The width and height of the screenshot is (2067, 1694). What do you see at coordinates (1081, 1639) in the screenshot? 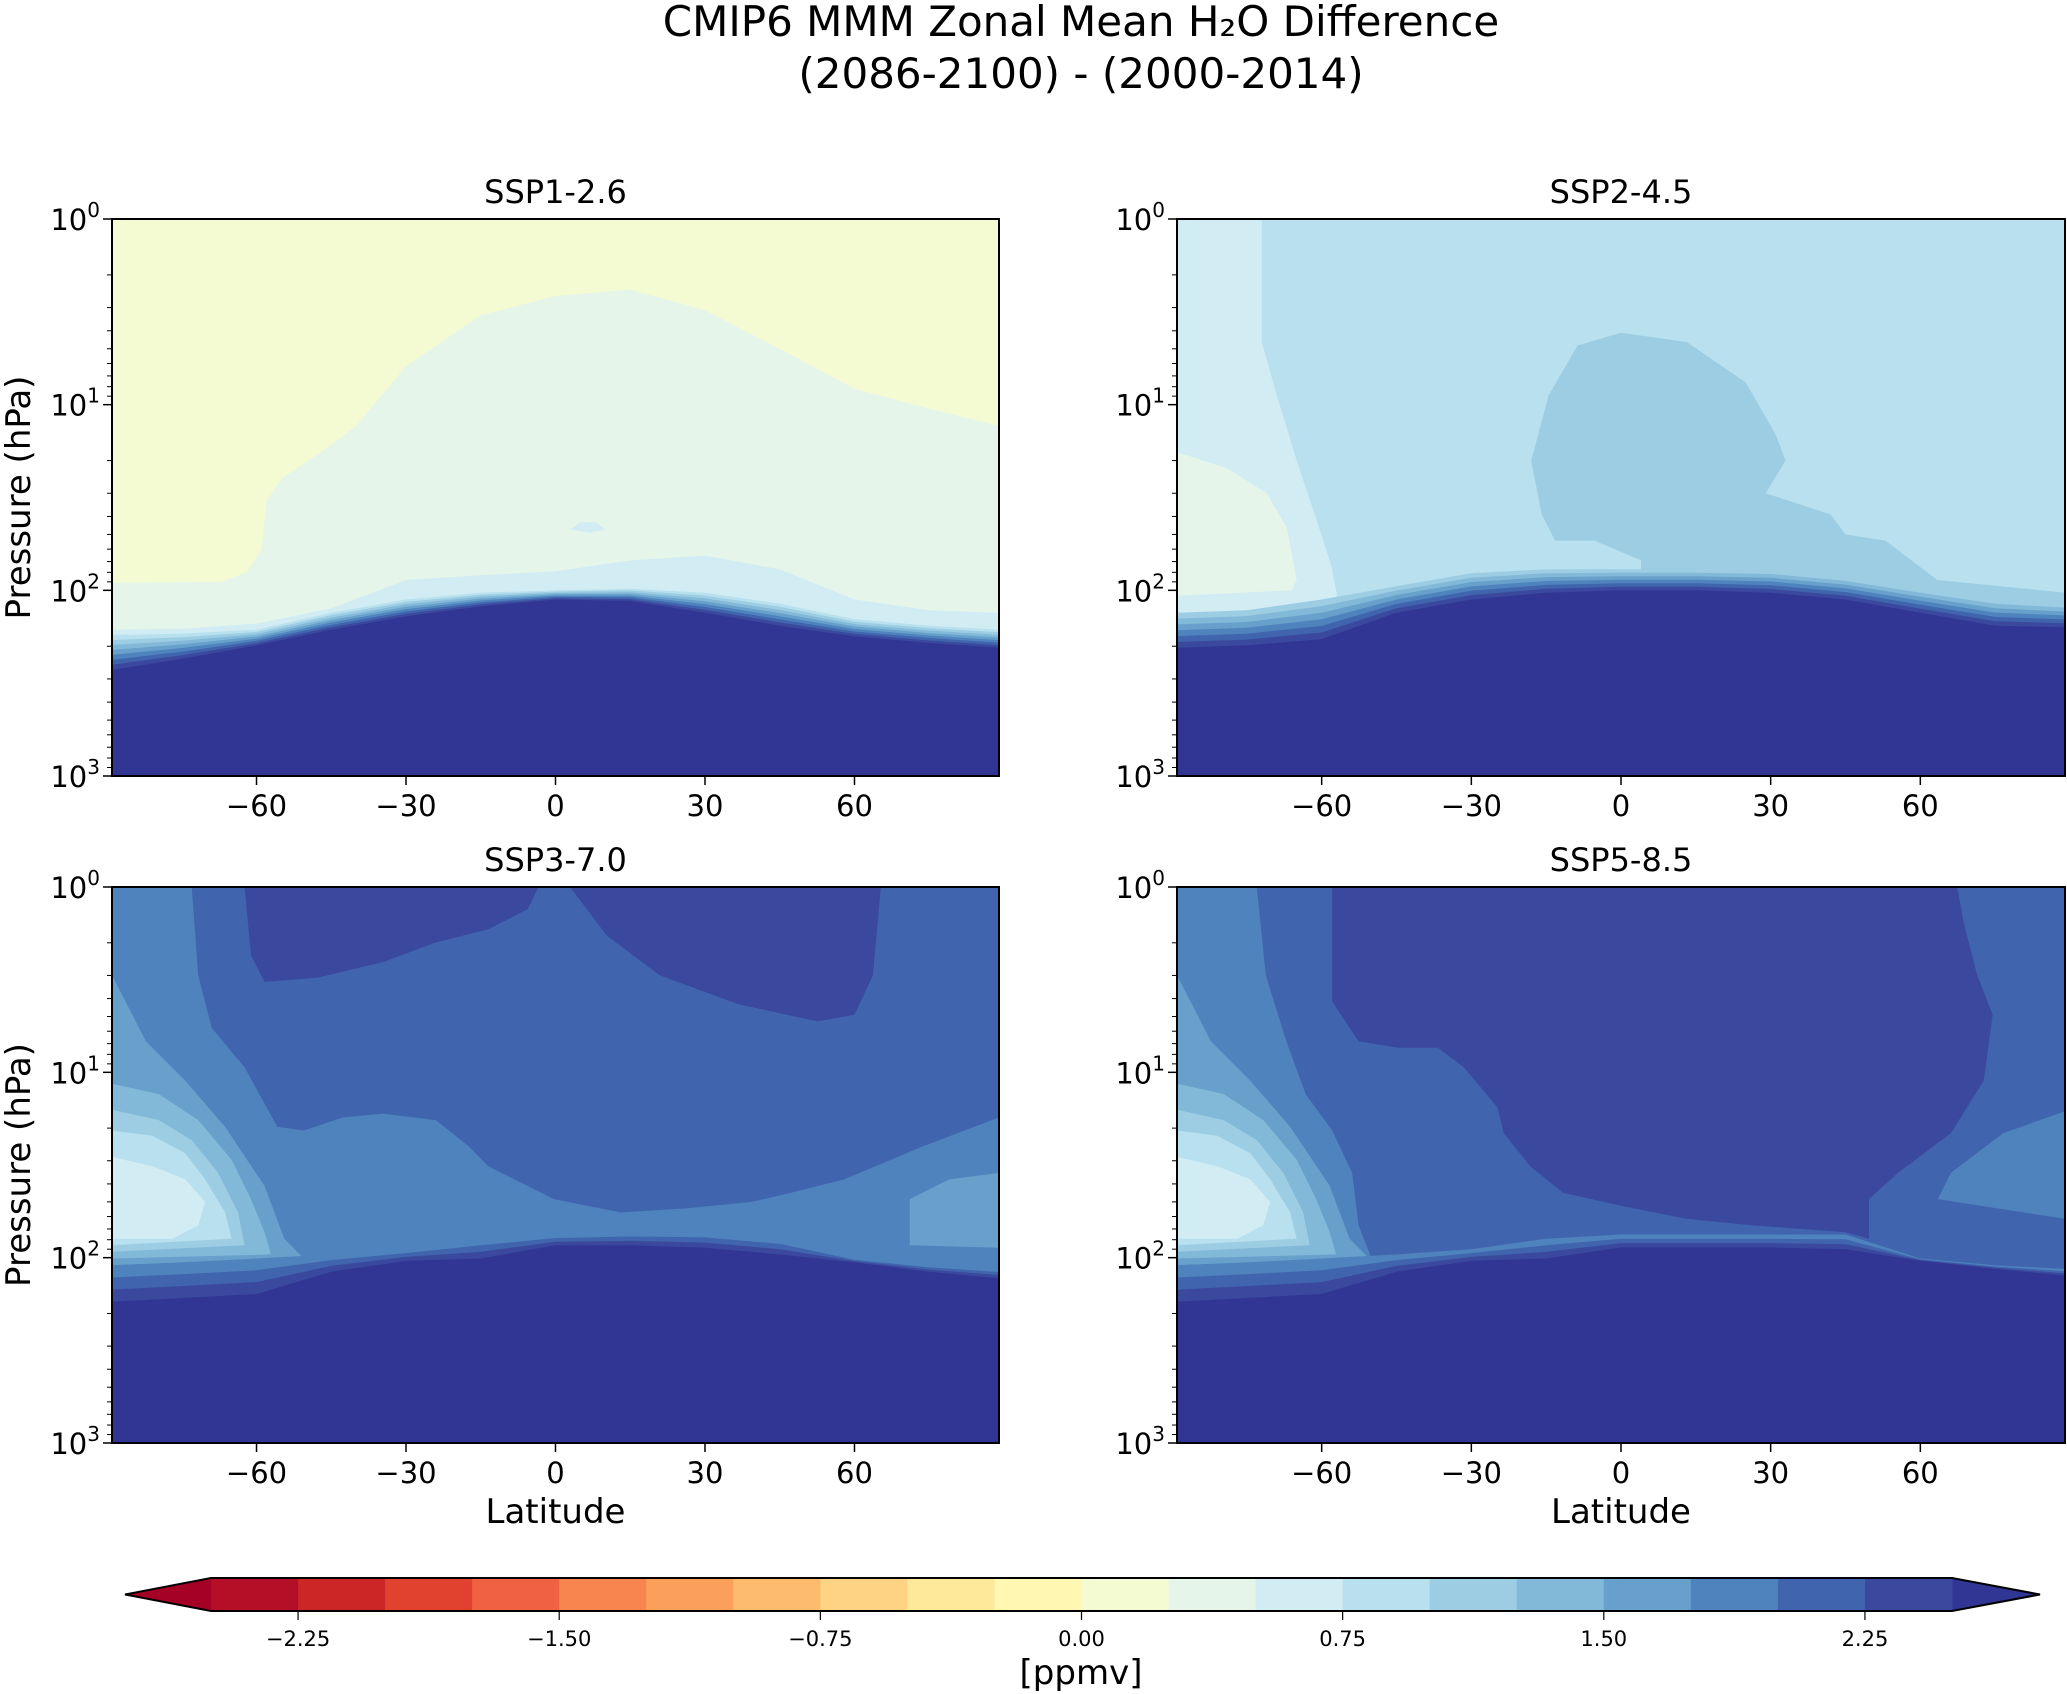
I see `colorbar-tick-label: 0.00` at bounding box center [1081, 1639].